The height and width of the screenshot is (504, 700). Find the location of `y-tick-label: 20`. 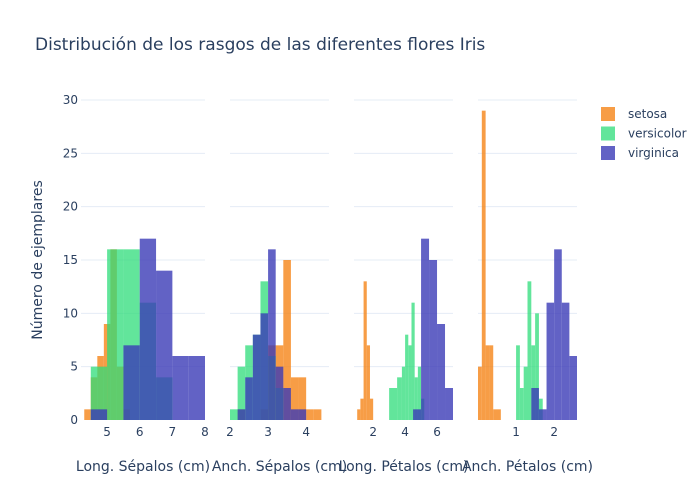

y-tick-label: 20 is located at coordinates (70, 207).